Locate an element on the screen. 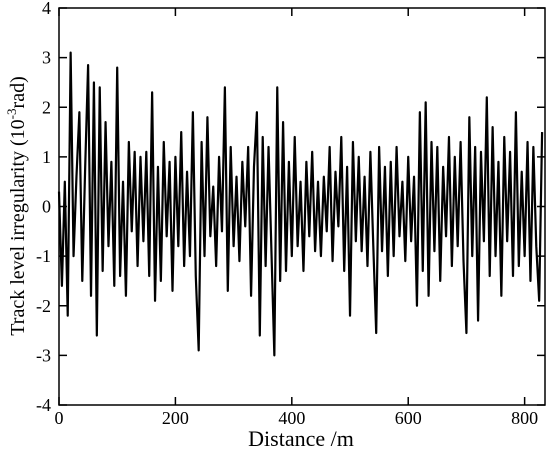 The height and width of the screenshot is (457, 550). y-tick-label: -3 is located at coordinates (43, 355).